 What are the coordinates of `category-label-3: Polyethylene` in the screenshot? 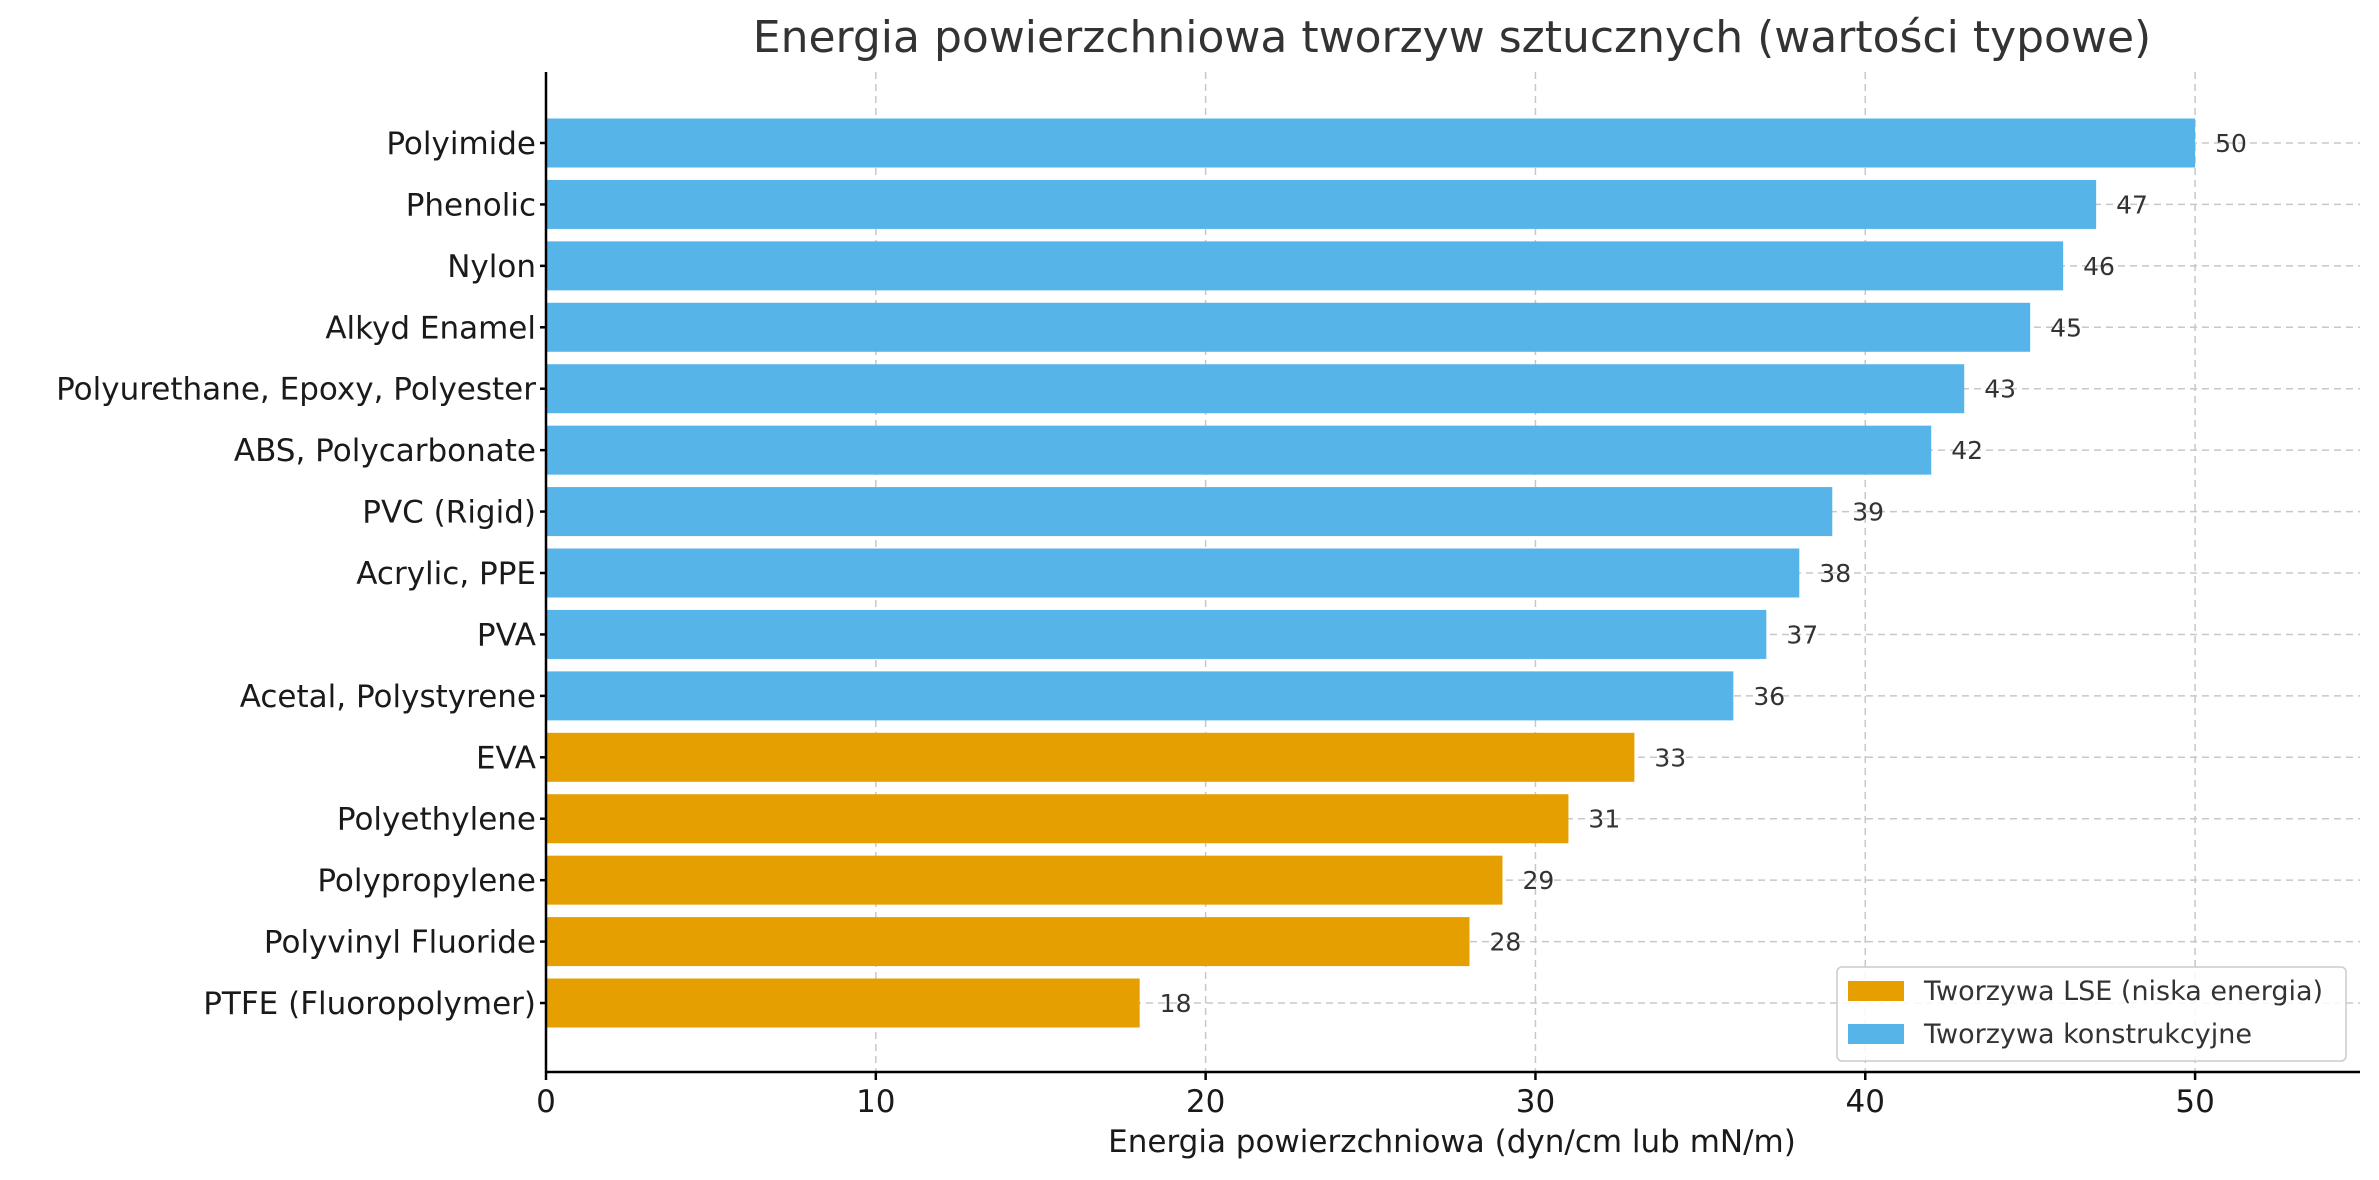 It's located at (436, 820).